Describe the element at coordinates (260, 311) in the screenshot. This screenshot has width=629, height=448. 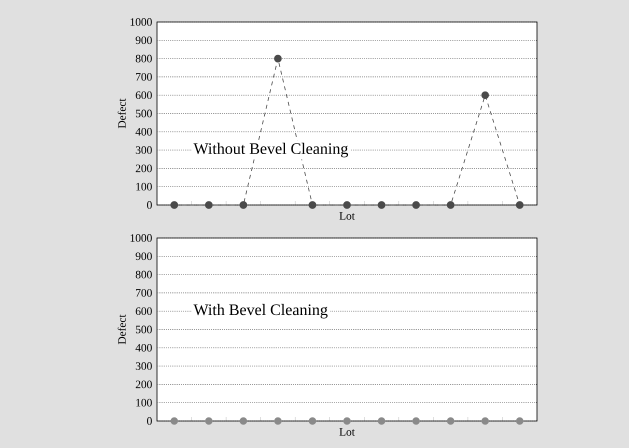
I see `annotation: With Bevel Cleaning` at that location.